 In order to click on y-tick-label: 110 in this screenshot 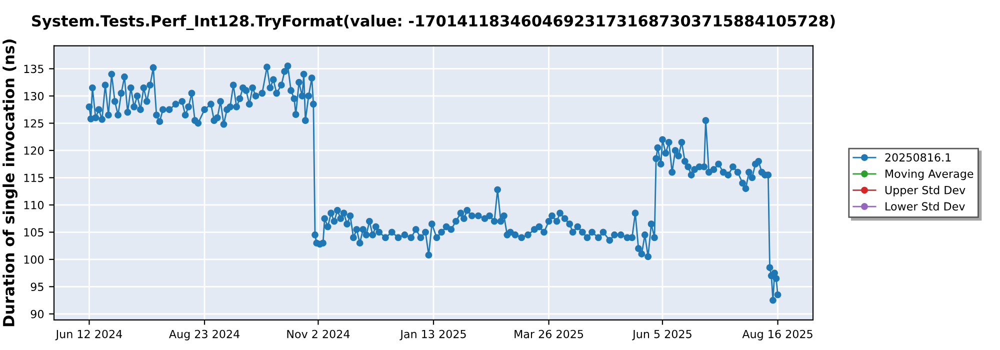, I will do `click(34, 205)`.